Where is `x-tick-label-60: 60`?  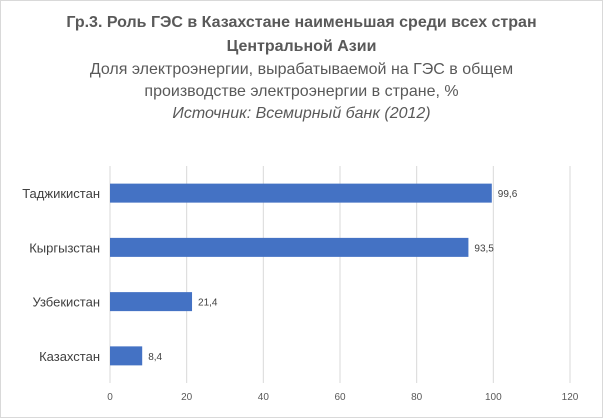
x-tick-label-60: 60 is located at coordinates (340, 397).